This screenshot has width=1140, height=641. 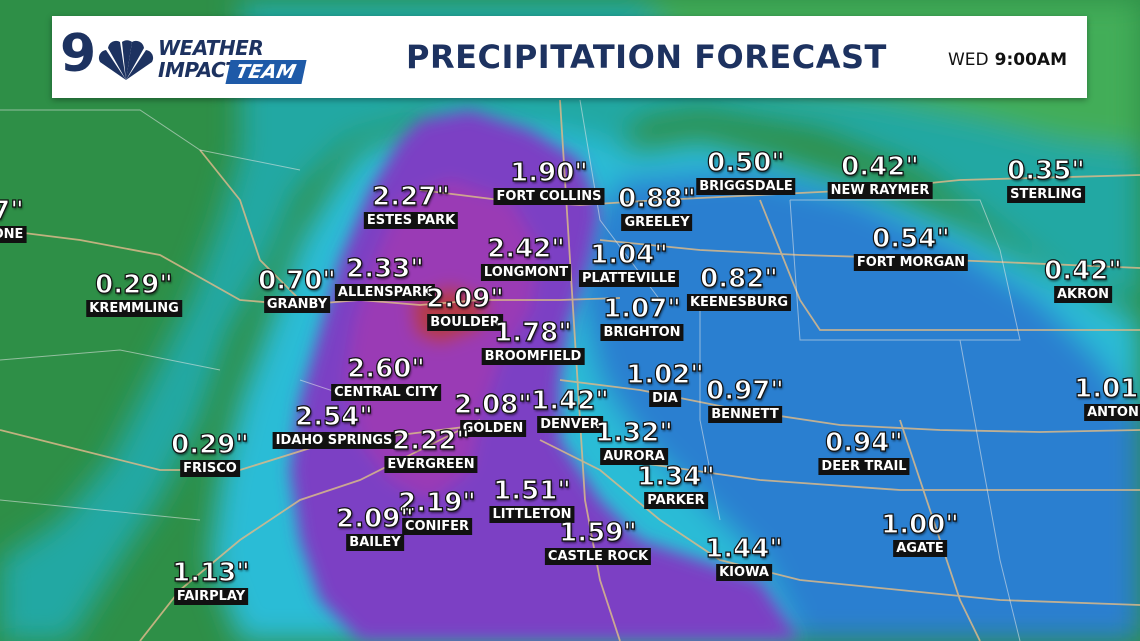 What do you see at coordinates (746, 186) in the screenshot?
I see `city-name: BRIGGSDALE` at bounding box center [746, 186].